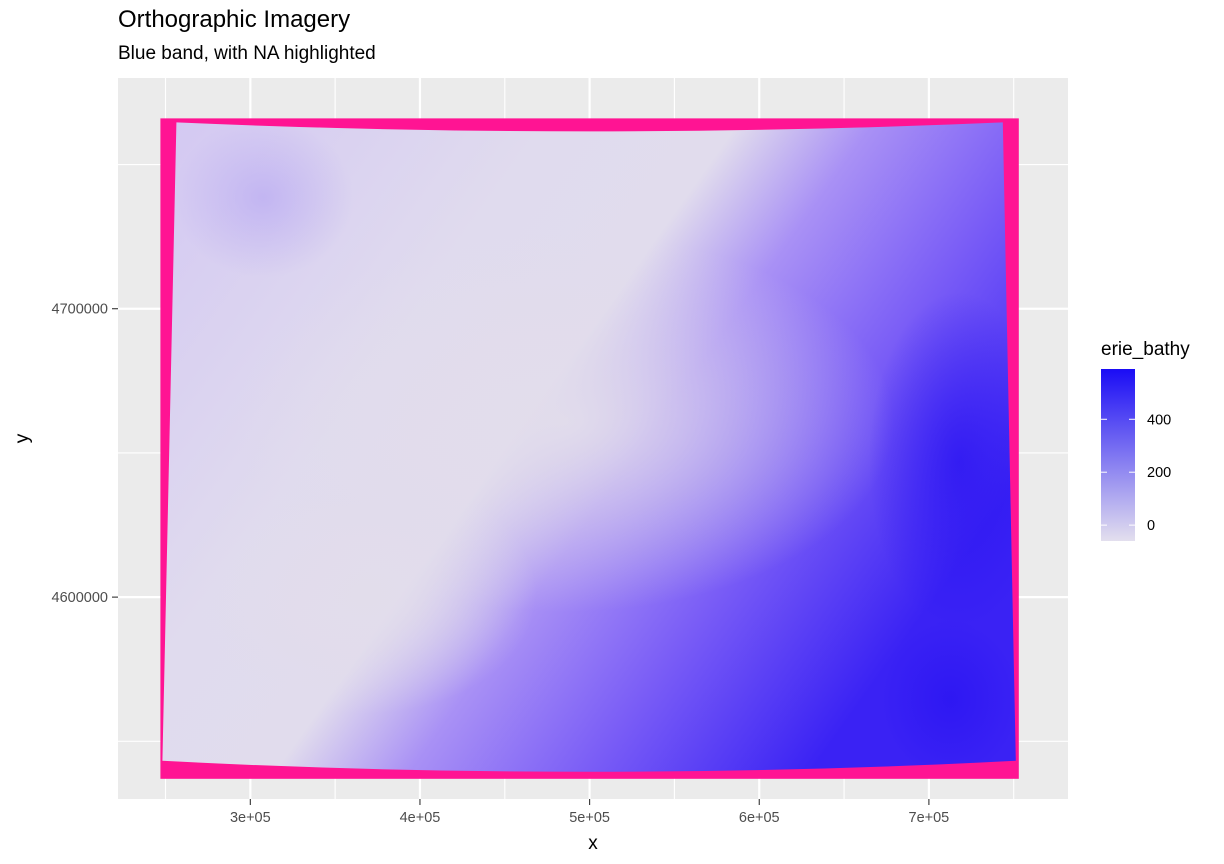 The height and width of the screenshot is (864, 1224). What do you see at coordinates (1145, 349) in the screenshot?
I see `legend-title: erie_bathy` at bounding box center [1145, 349].